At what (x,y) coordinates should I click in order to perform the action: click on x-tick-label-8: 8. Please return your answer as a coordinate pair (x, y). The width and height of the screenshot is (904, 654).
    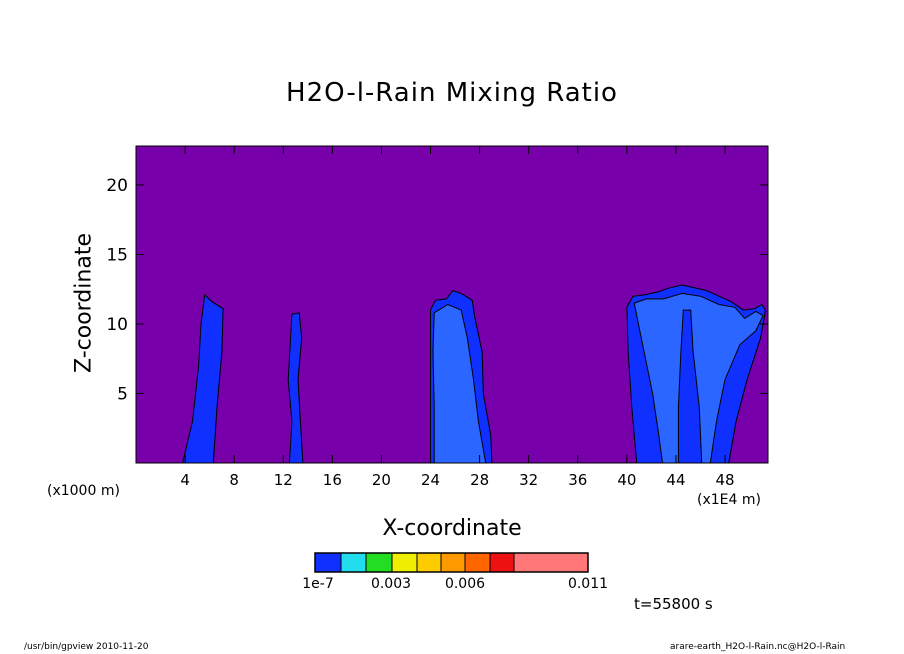
    Looking at the image, I should click on (234, 480).